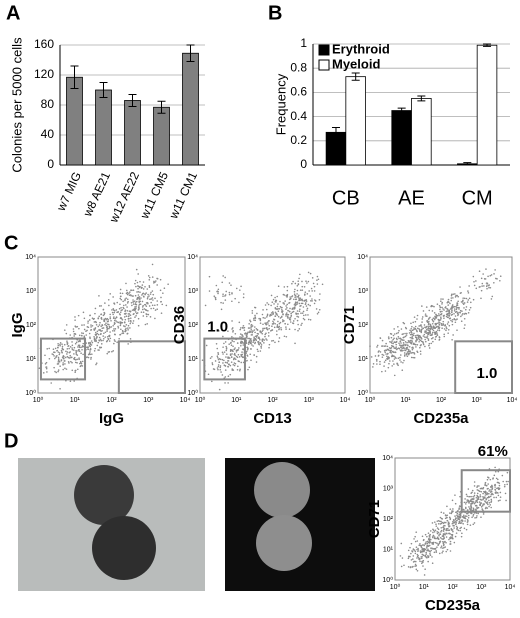  I want to click on x-tick-label: 10³, so click(476, 400).